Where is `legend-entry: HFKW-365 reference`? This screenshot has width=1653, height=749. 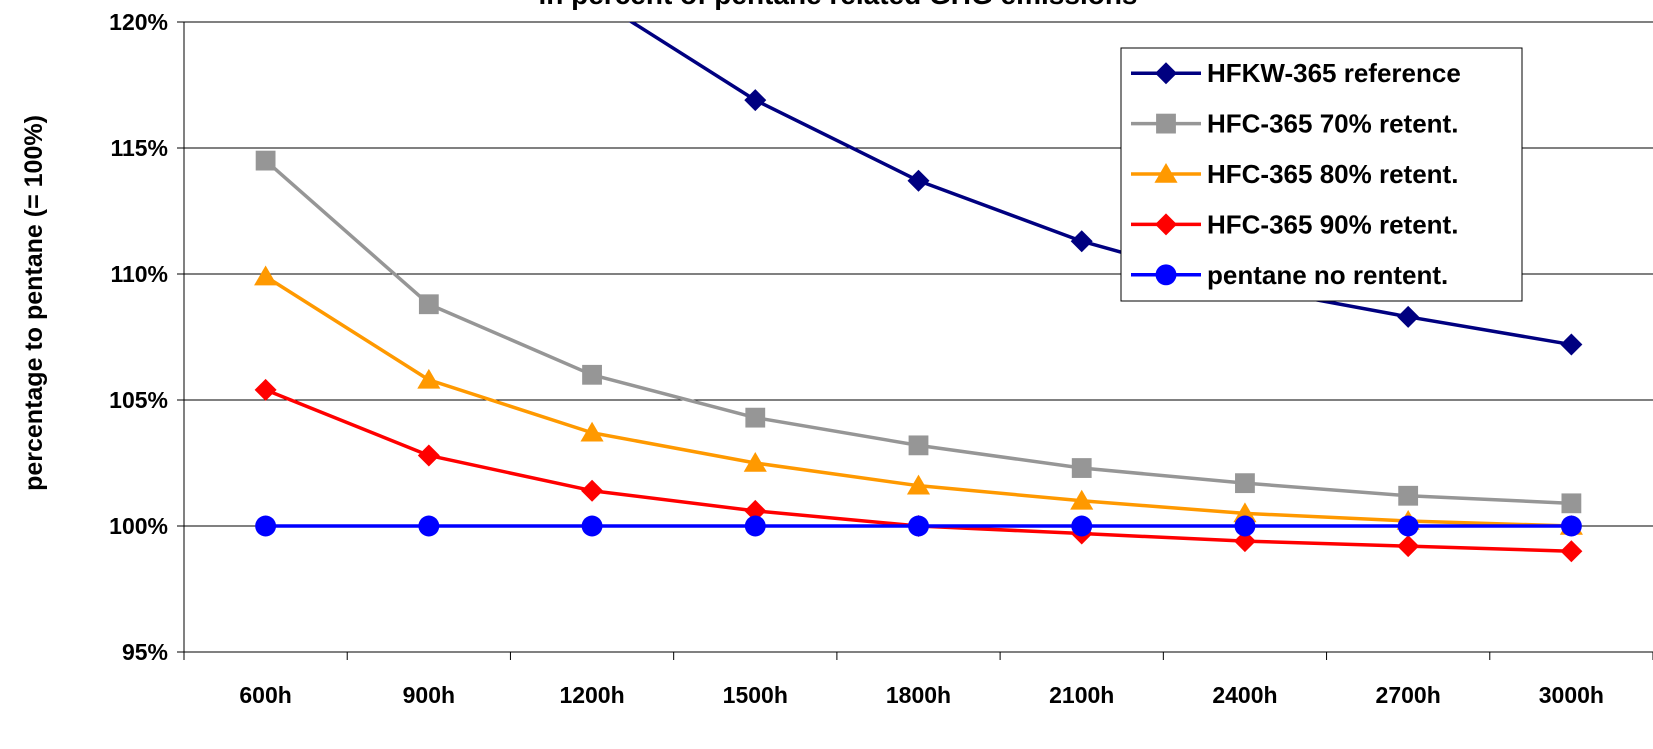
legend-entry: HFKW-365 reference is located at coordinates (1296, 73).